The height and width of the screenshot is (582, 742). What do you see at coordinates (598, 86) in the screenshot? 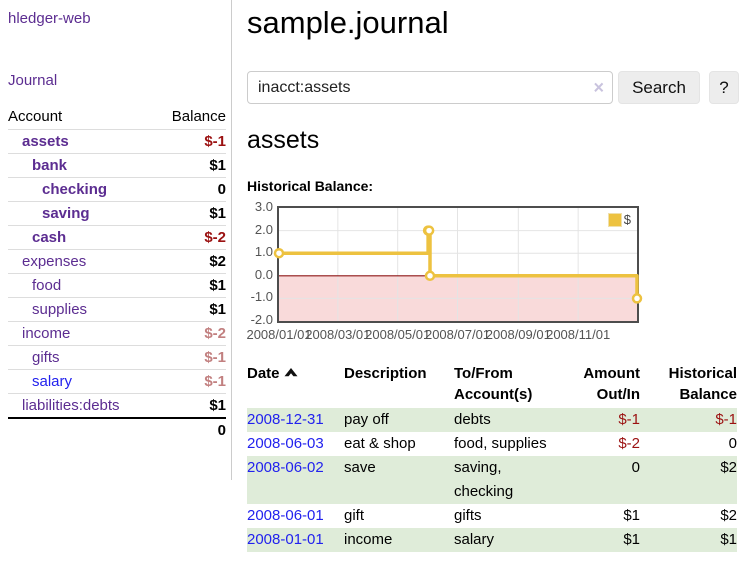
I see `clear-search-icon: ×` at bounding box center [598, 86].